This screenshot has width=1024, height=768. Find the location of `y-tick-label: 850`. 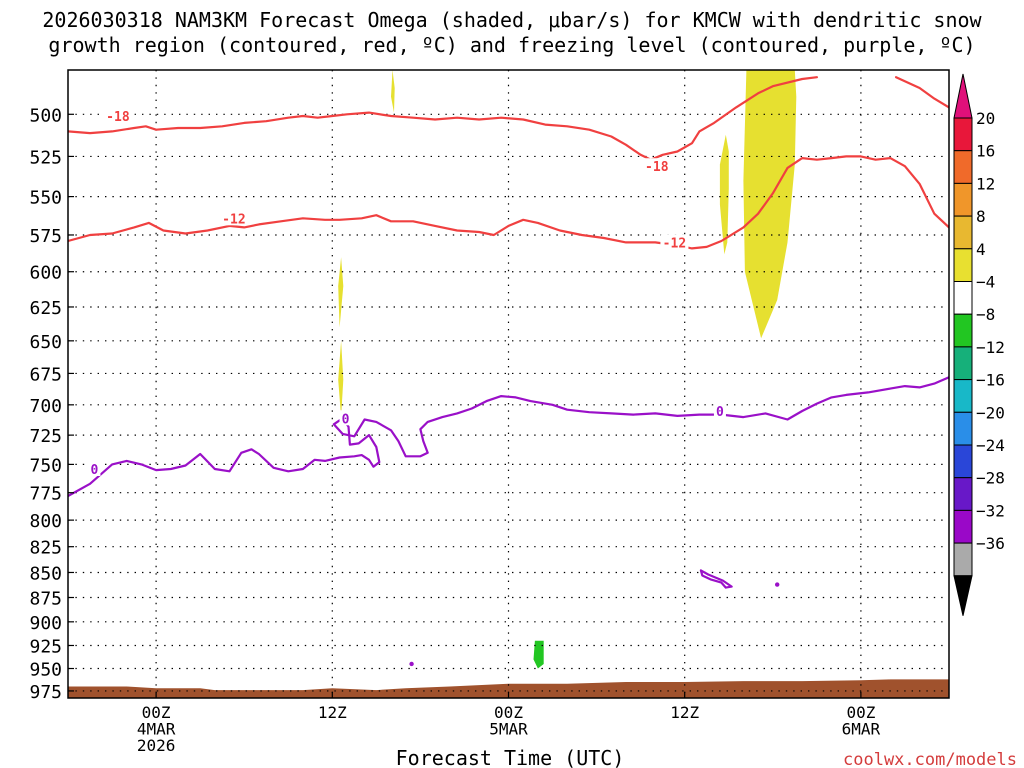

y-tick-label: 850 is located at coordinates (45, 573).